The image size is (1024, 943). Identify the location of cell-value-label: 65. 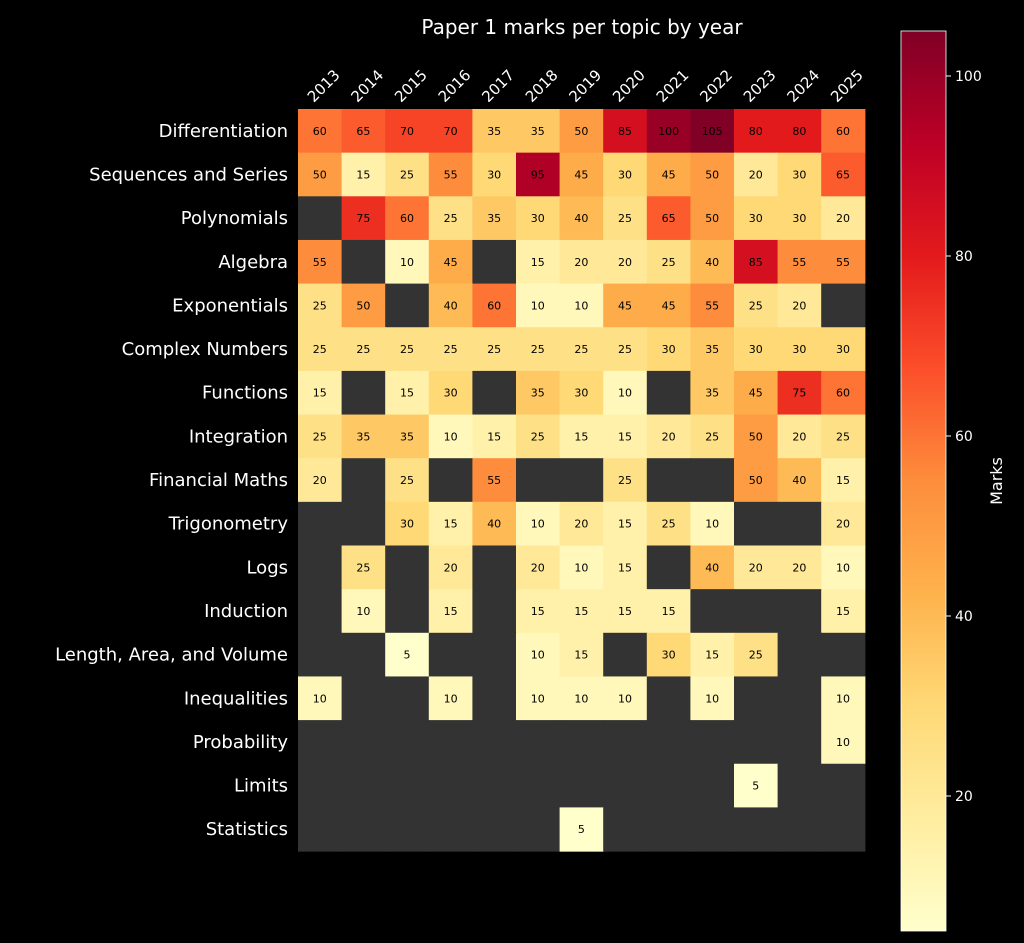
(363, 131).